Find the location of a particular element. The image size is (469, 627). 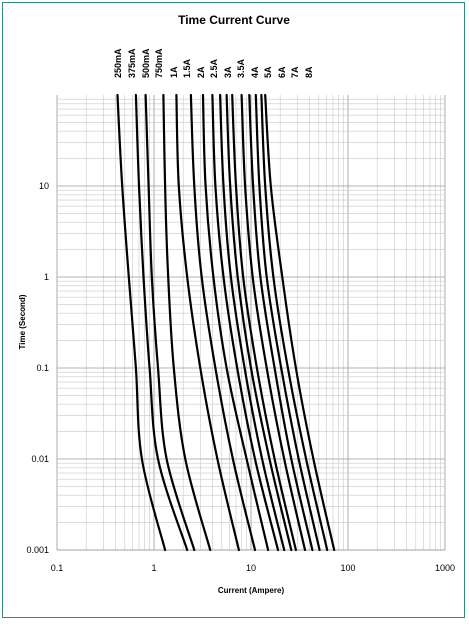

series-label: 3.5A is located at coordinates (241, 68).